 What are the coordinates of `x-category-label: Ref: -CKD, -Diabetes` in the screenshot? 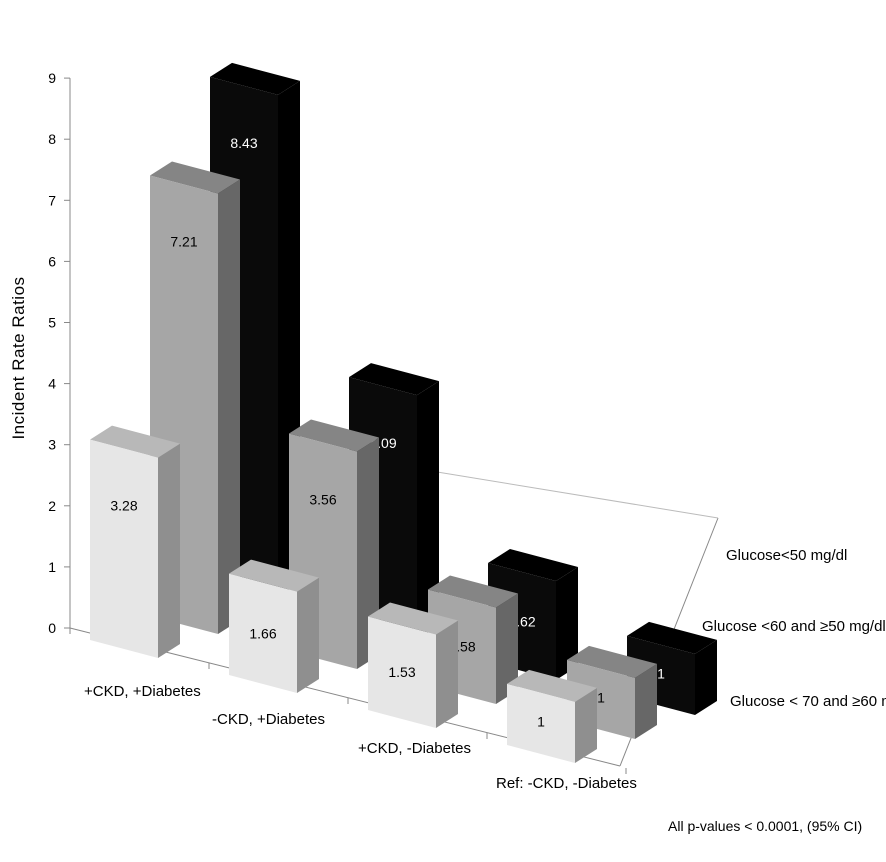 It's located at (566, 783).